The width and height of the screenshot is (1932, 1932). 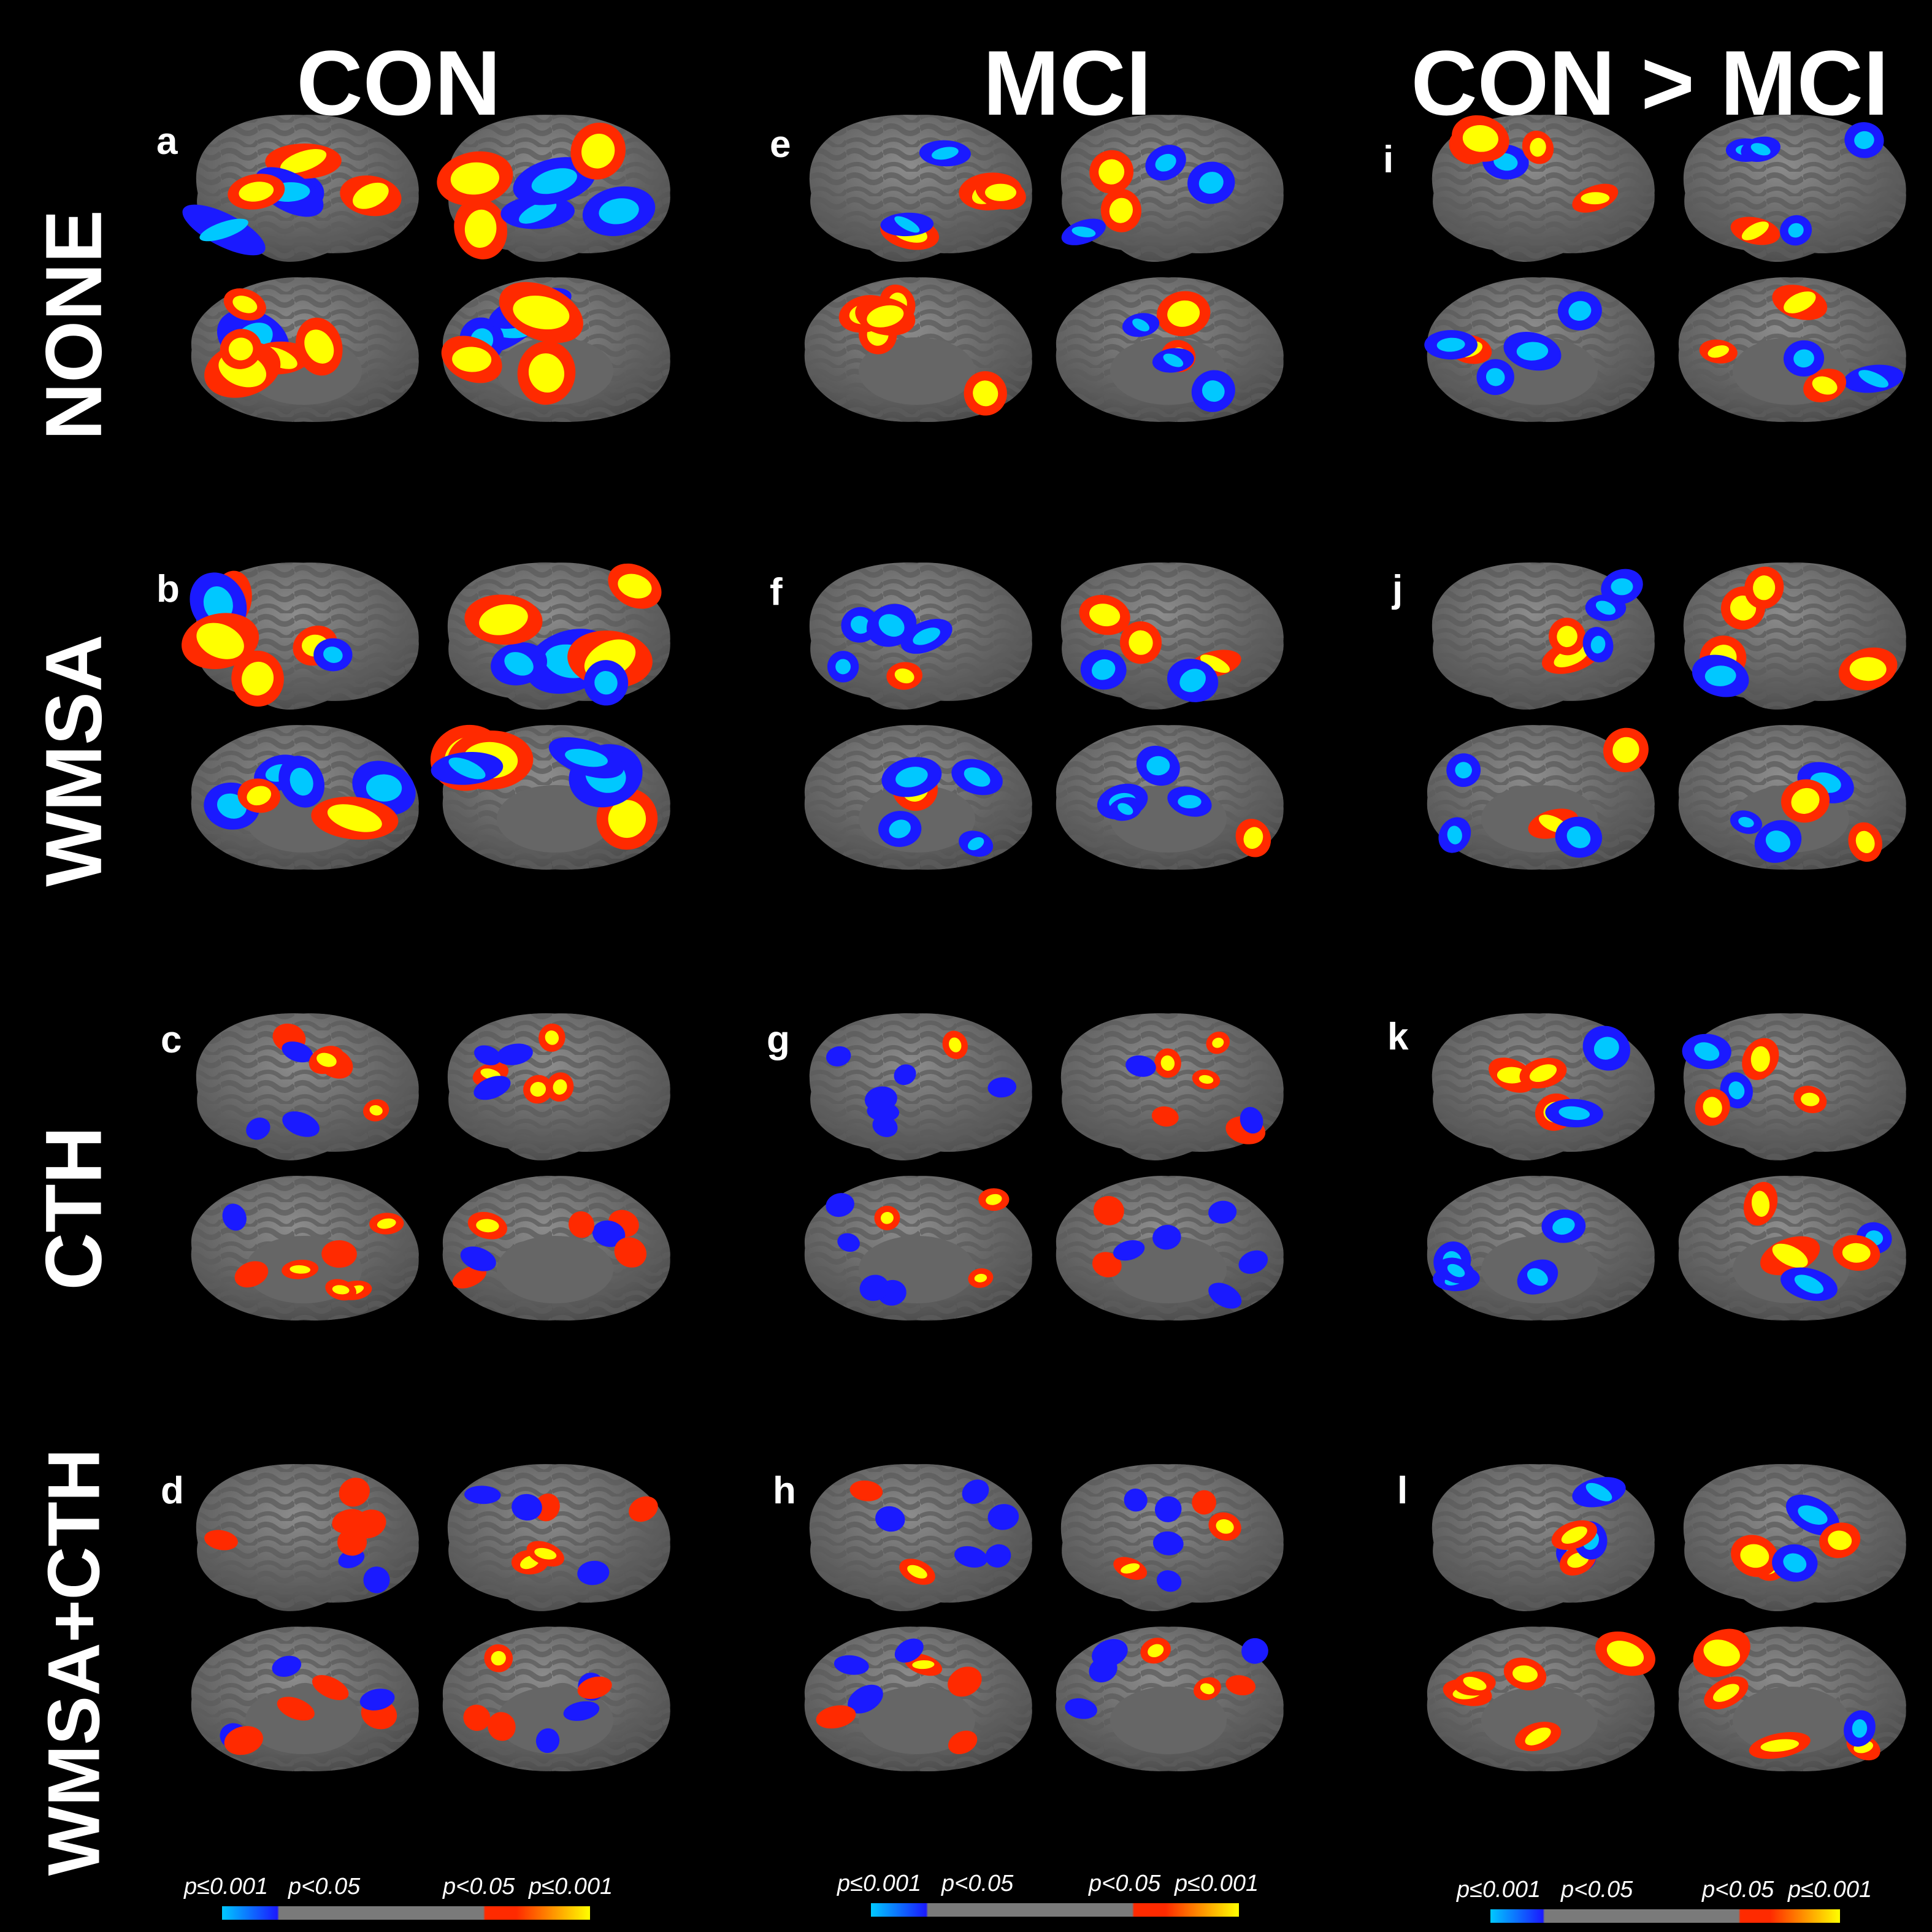 I want to click on panel-a-brains, so click(x=426, y=268).